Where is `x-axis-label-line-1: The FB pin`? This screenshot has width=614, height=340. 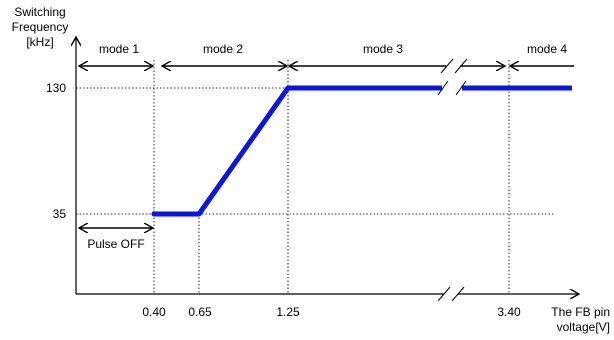 x-axis-label-line-1: The FB pin is located at coordinates (580, 312).